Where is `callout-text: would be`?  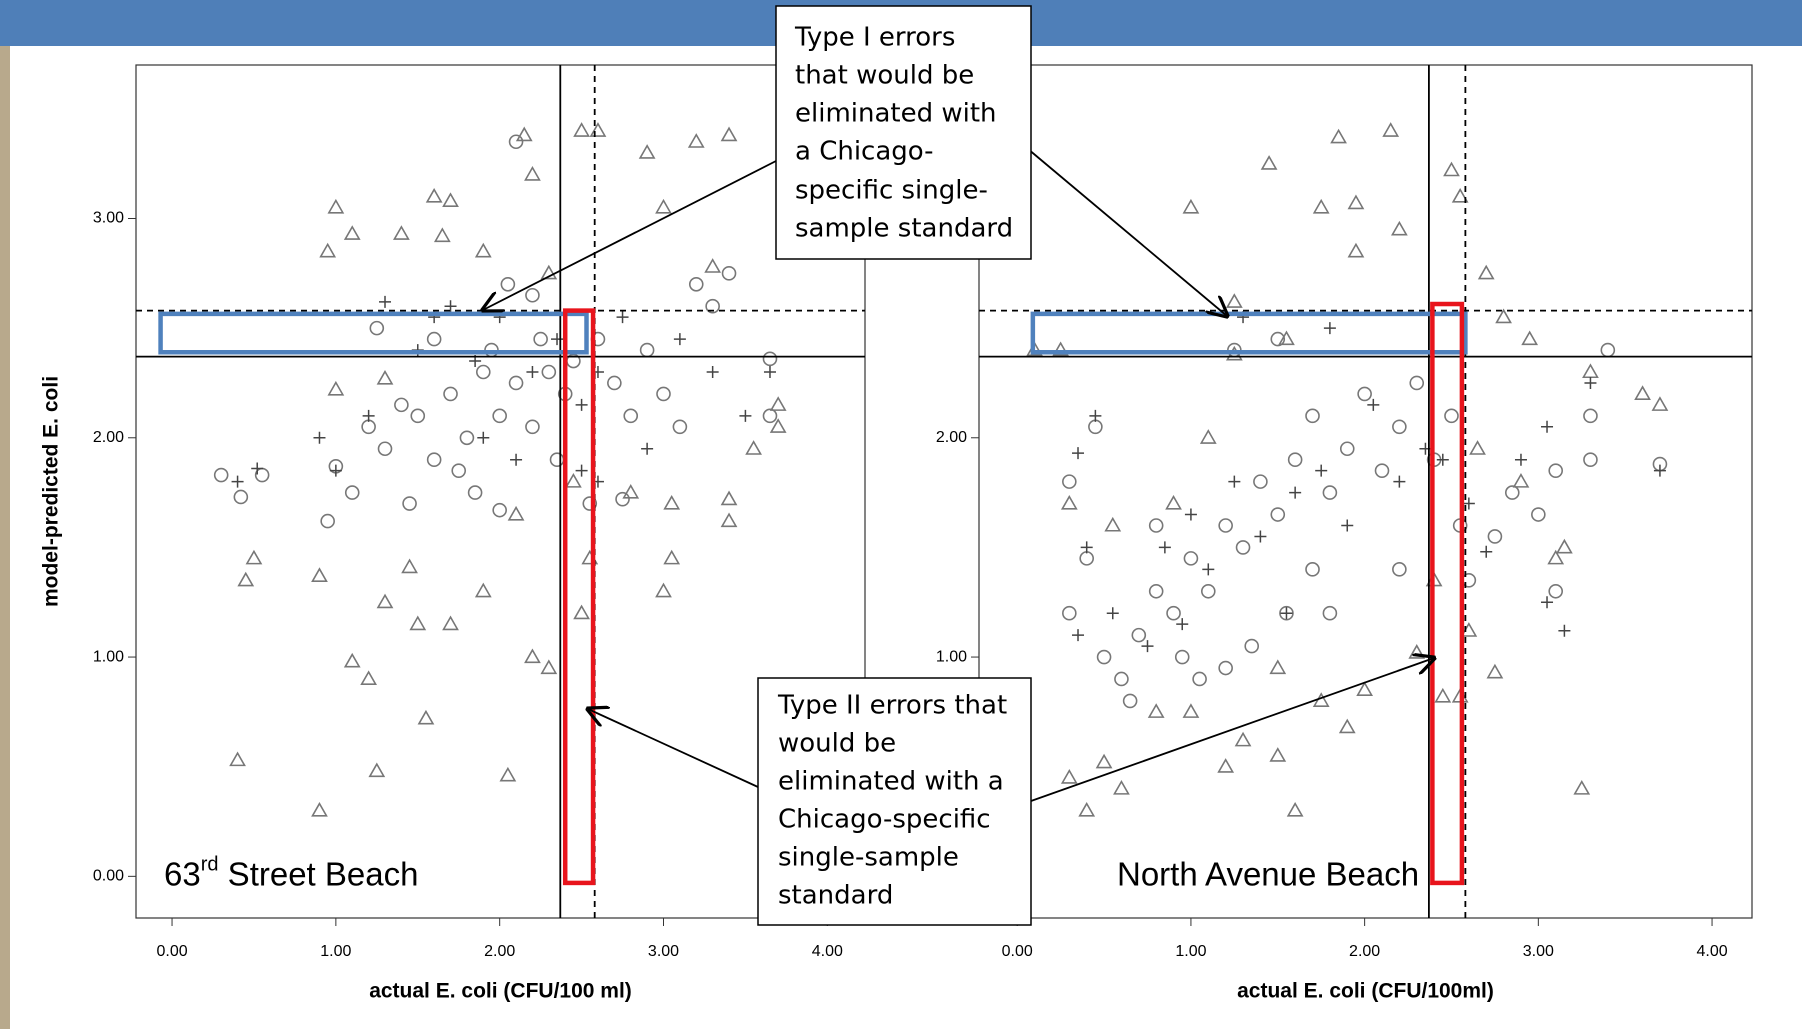 callout-text: would be is located at coordinates (837, 744).